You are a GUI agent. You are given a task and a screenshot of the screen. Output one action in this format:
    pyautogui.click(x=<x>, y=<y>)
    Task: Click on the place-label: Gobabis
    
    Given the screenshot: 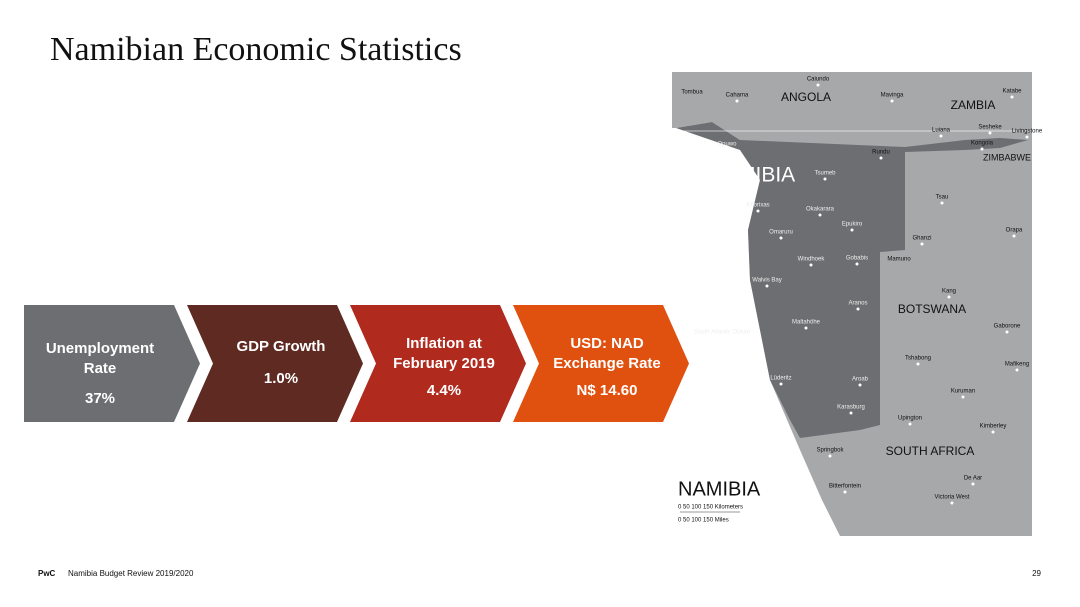 What is the action you would take?
    pyautogui.click(x=857, y=259)
    